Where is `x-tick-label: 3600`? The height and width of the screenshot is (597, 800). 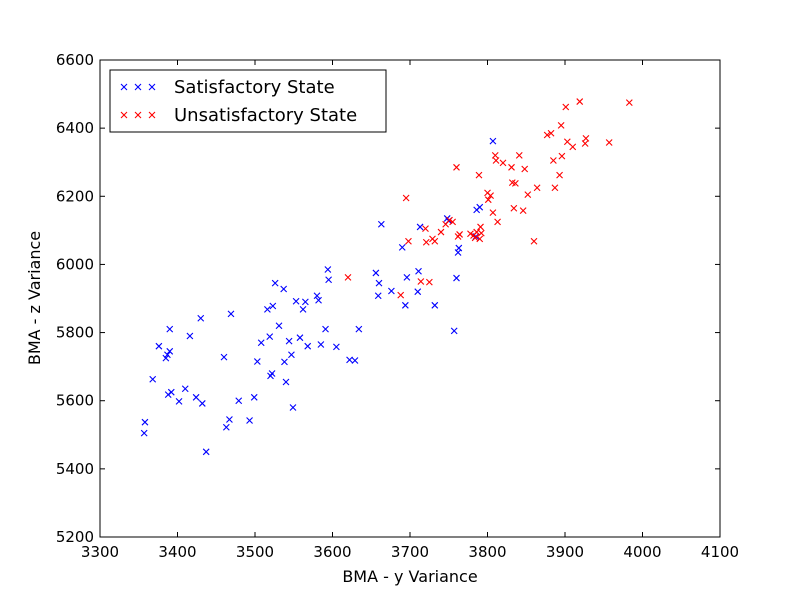
x-tick-label: 3600 is located at coordinates (332, 552).